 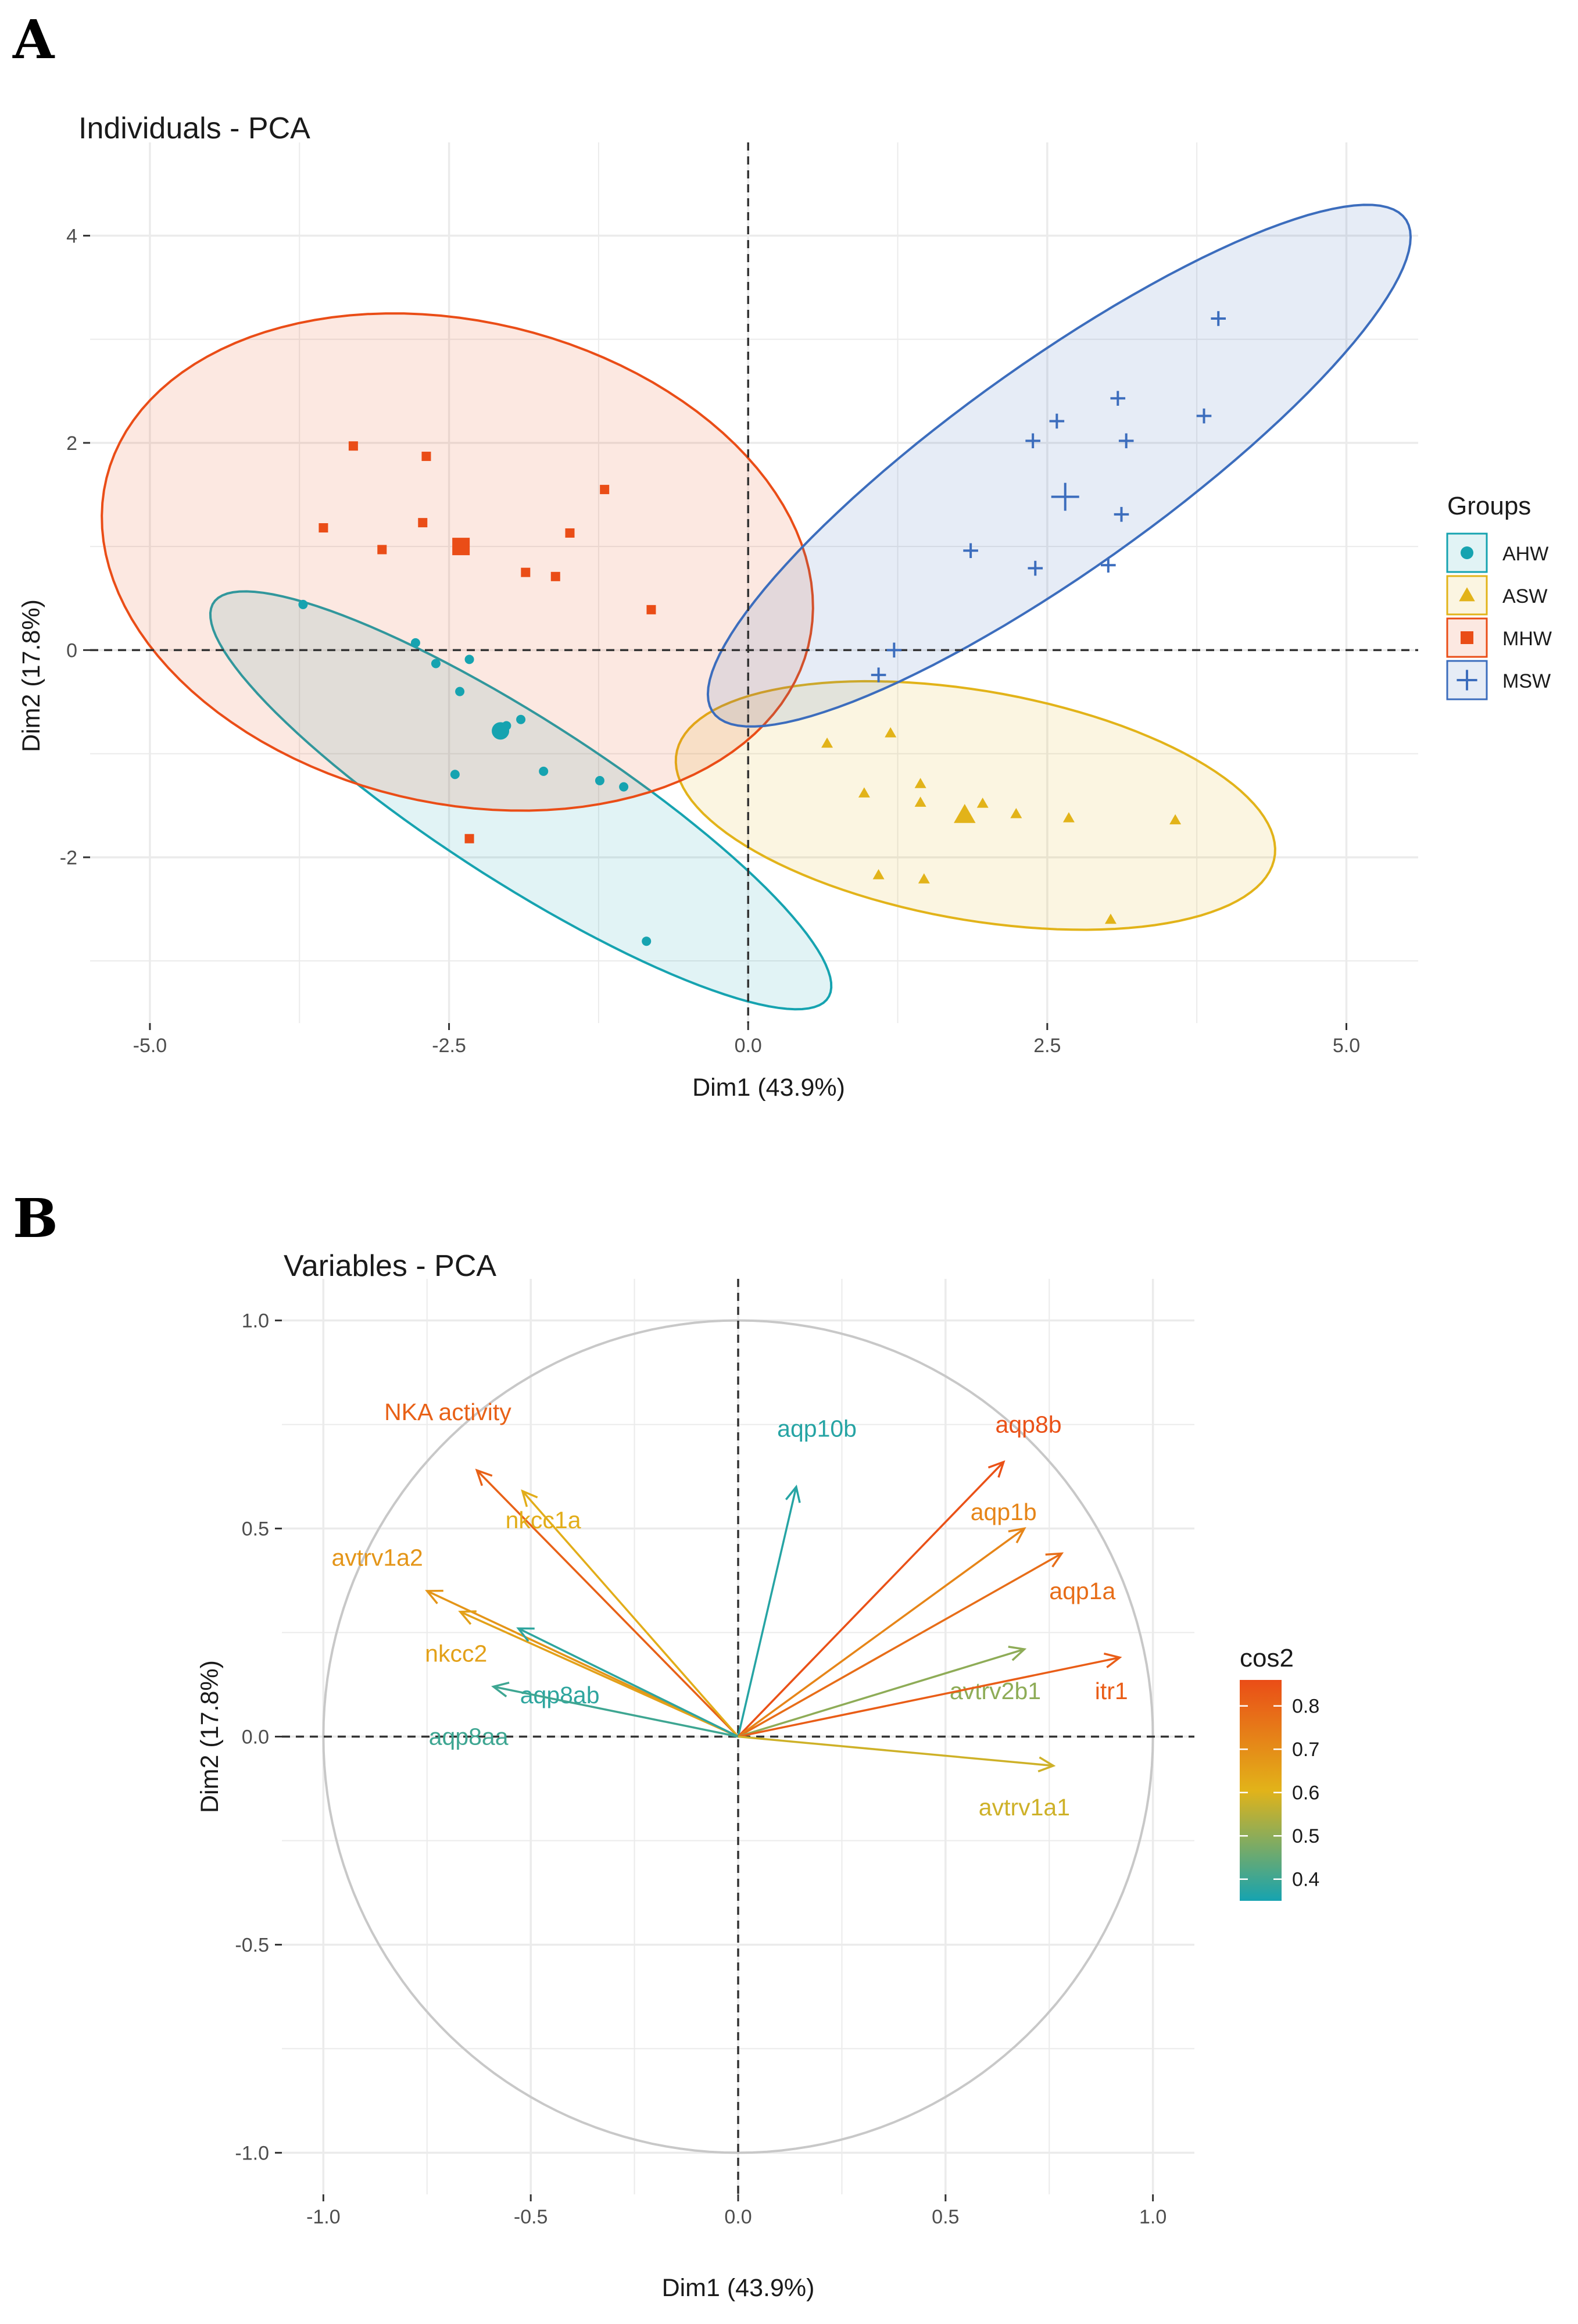 I want to click on legend: Groups AHW ASW MHW MSW, so click(x=1499, y=596).